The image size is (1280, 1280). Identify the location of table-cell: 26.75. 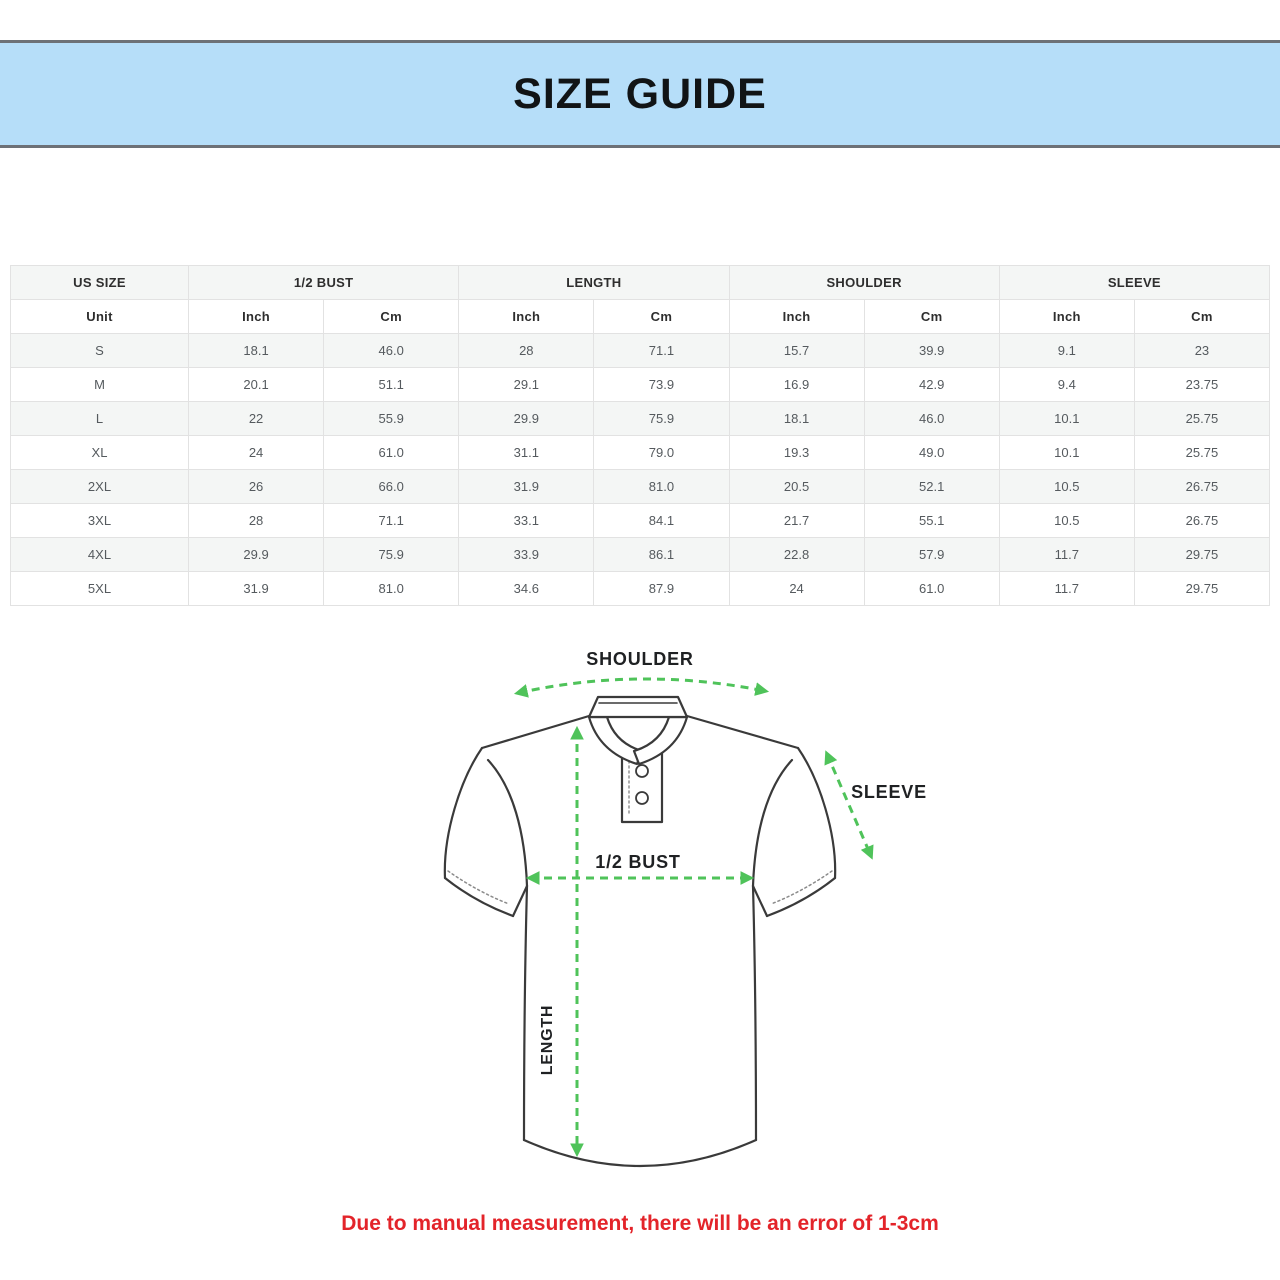
(1202, 486).